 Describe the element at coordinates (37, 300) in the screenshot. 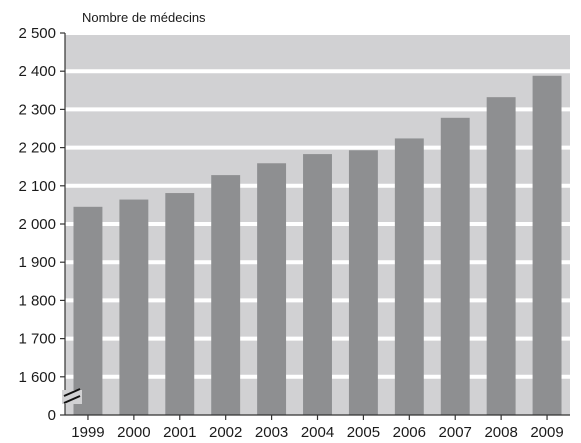

I see `y-tick-label: 1 800` at that location.